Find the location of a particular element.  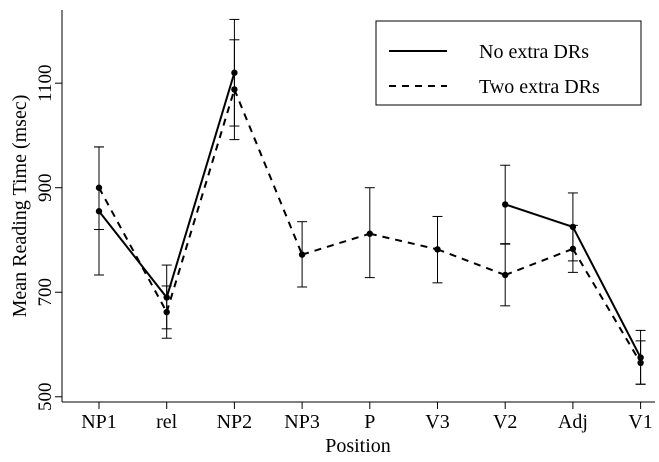

x-tick-label: NP3 is located at coordinates (302, 422).